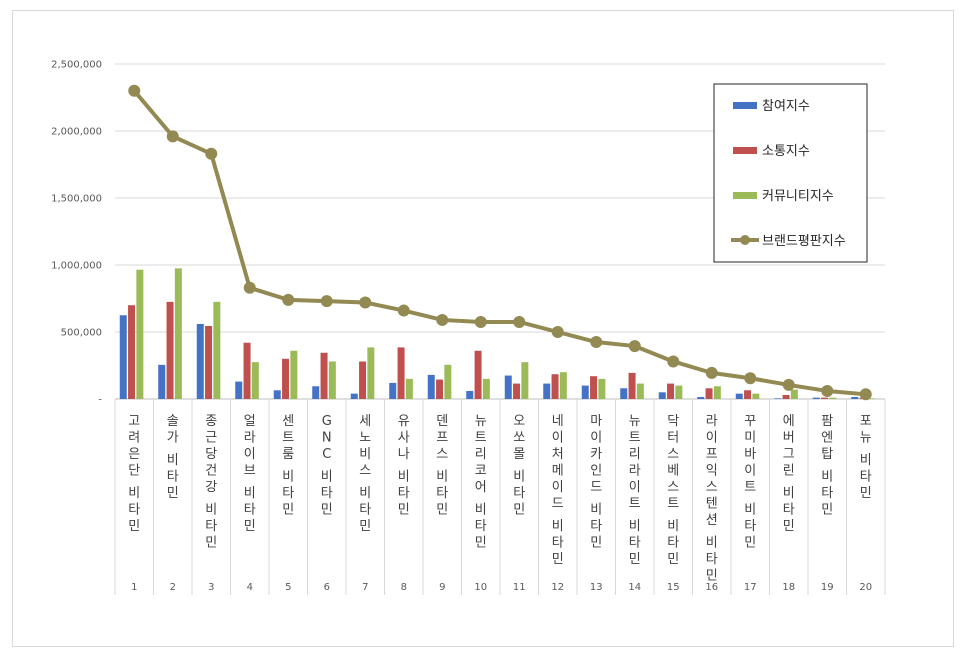  Describe the element at coordinates (76, 199) in the screenshot. I see `y-tick-label: 1,500,000` at that location.